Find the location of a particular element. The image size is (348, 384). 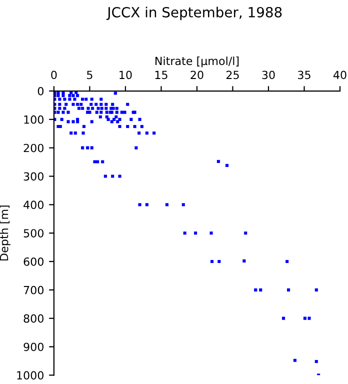

x-tick-label: 10 is located at coordinates (126, 75).